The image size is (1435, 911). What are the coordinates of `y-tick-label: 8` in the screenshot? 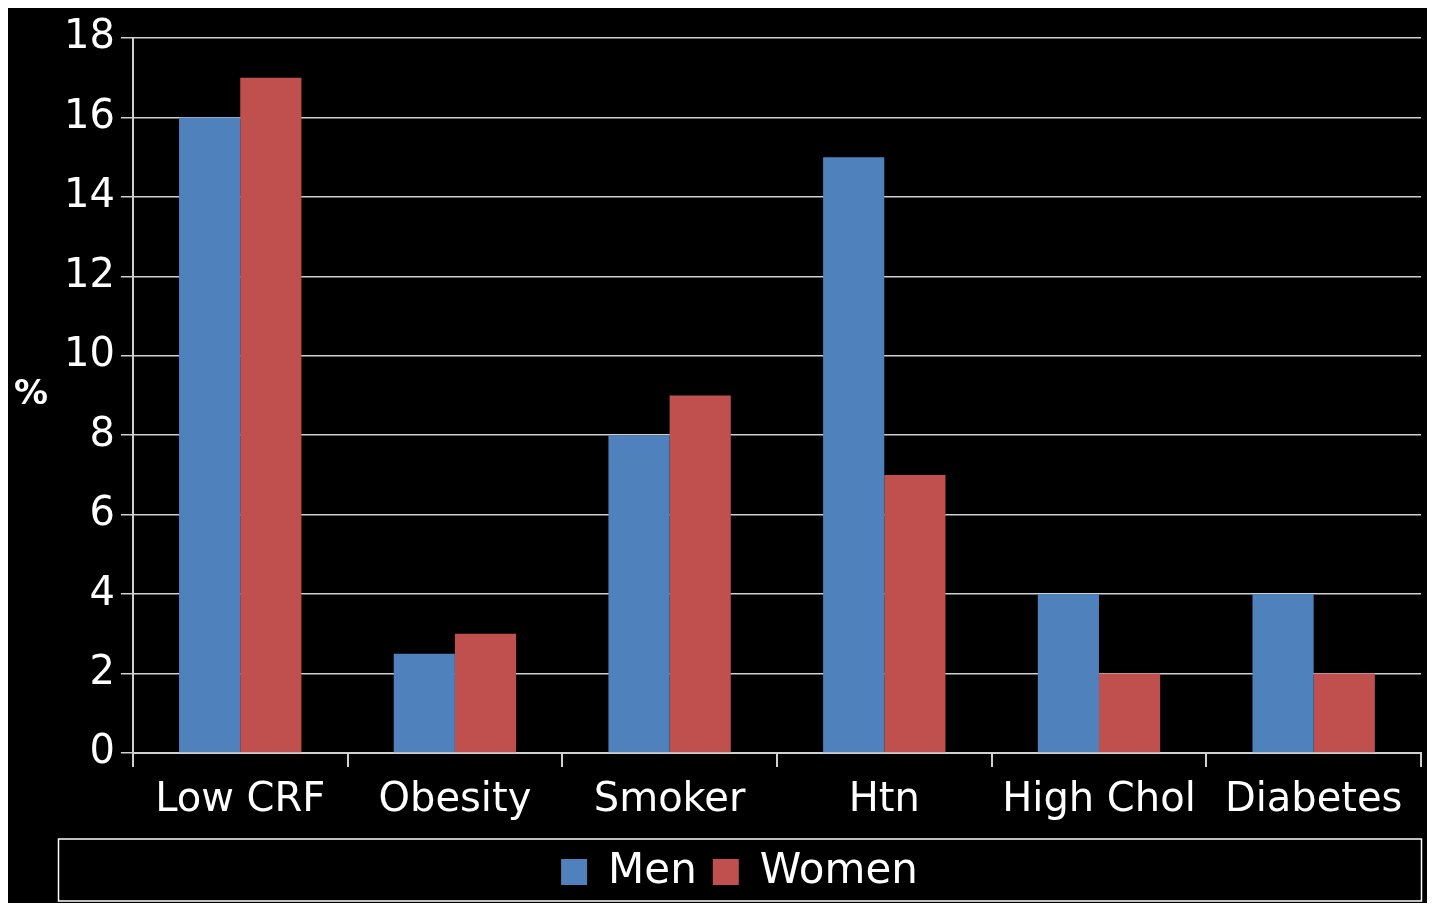 It's located at (102, 431).